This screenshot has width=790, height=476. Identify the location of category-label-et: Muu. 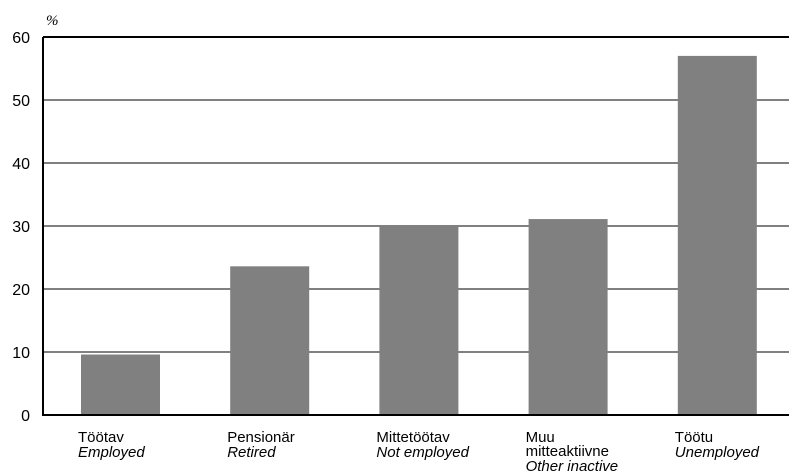
(540, 437).